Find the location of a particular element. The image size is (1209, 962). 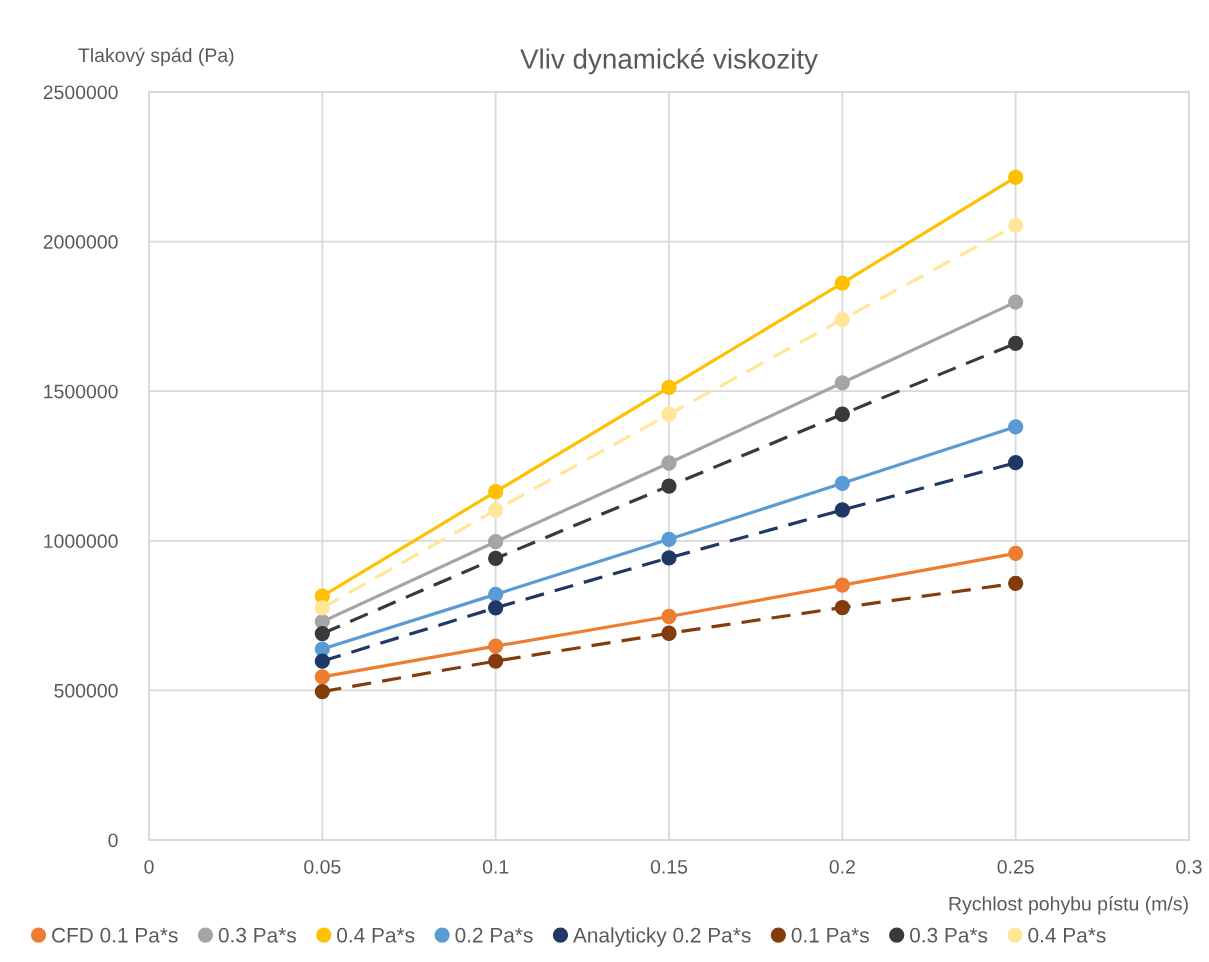

y-tick-label: 2000000 is located at coordinates (80, 242).